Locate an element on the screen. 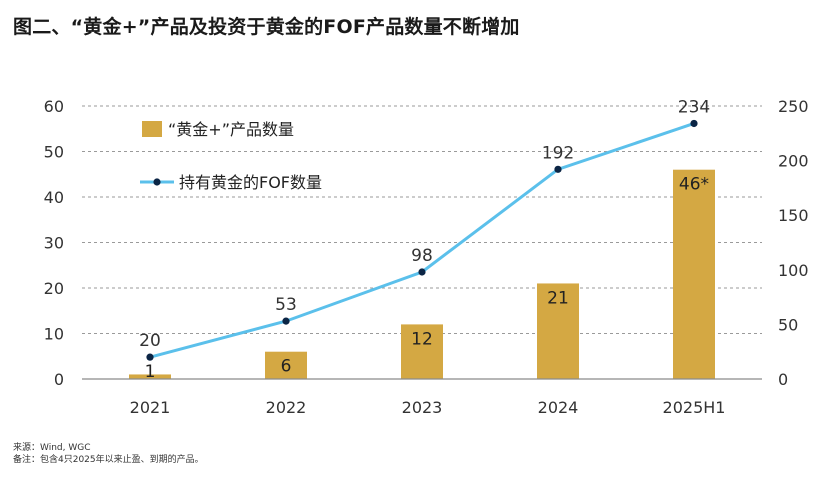 This screenshot has width=840, height=482. line-value-label: 98 is located at coordinates (422, 256).